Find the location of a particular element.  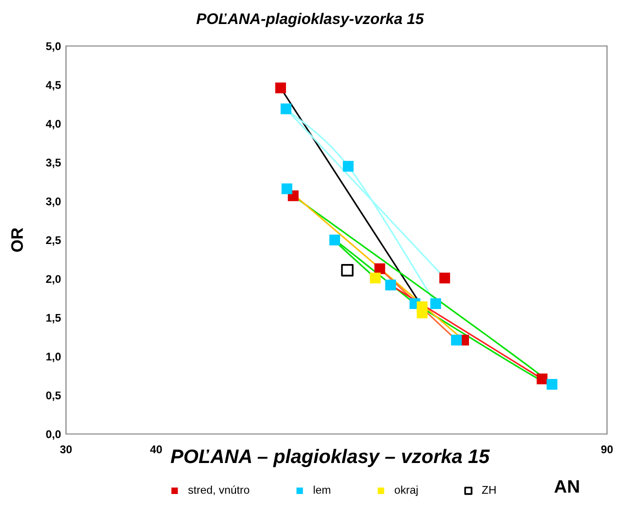

legend-label: ZH is located at coordinates (489, 490).